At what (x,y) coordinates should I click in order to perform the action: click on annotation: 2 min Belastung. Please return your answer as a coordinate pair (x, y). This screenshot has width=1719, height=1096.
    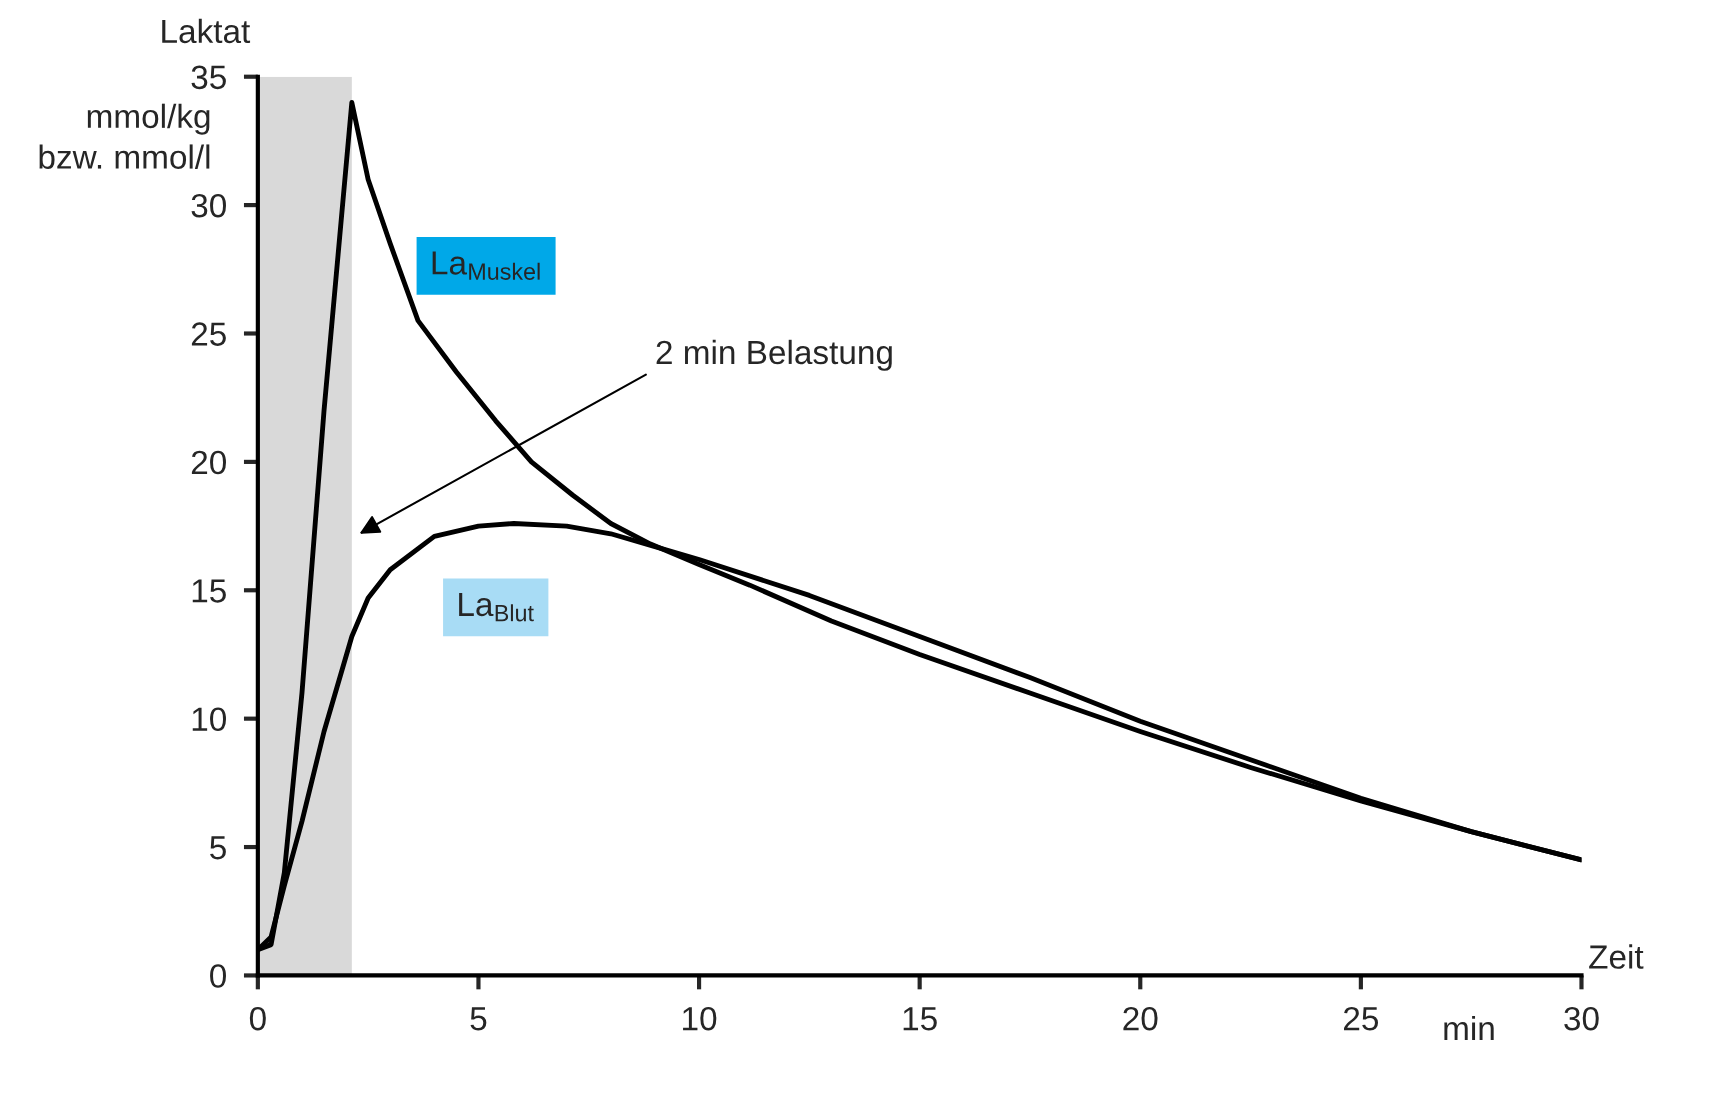
    Looking at the image, I should click on (774, 355).